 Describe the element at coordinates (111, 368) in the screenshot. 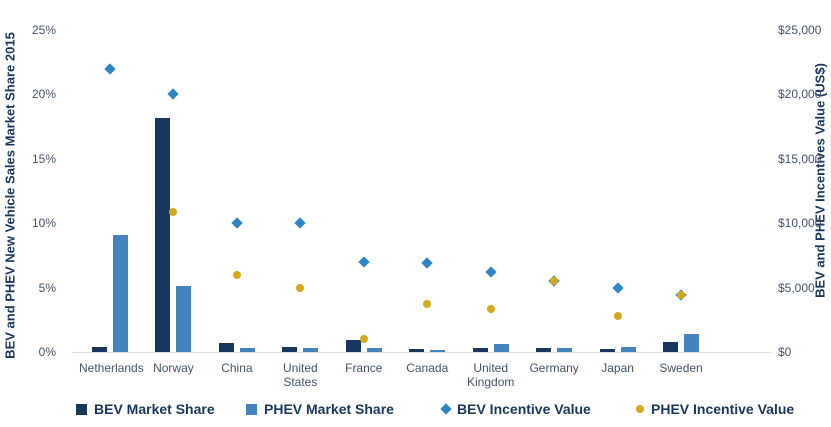

I see `x-axis-label-netherlands: Netherlands` at that location.